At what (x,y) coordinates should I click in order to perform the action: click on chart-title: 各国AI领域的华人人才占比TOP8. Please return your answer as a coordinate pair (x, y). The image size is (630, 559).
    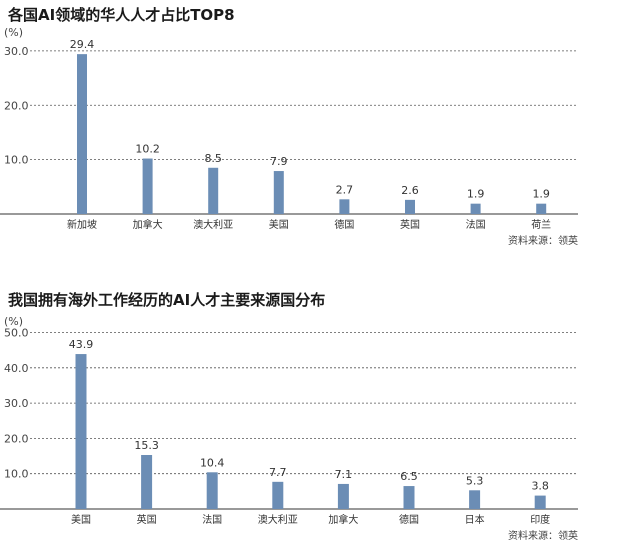
    Looking at the image, I should click on (121, 15).